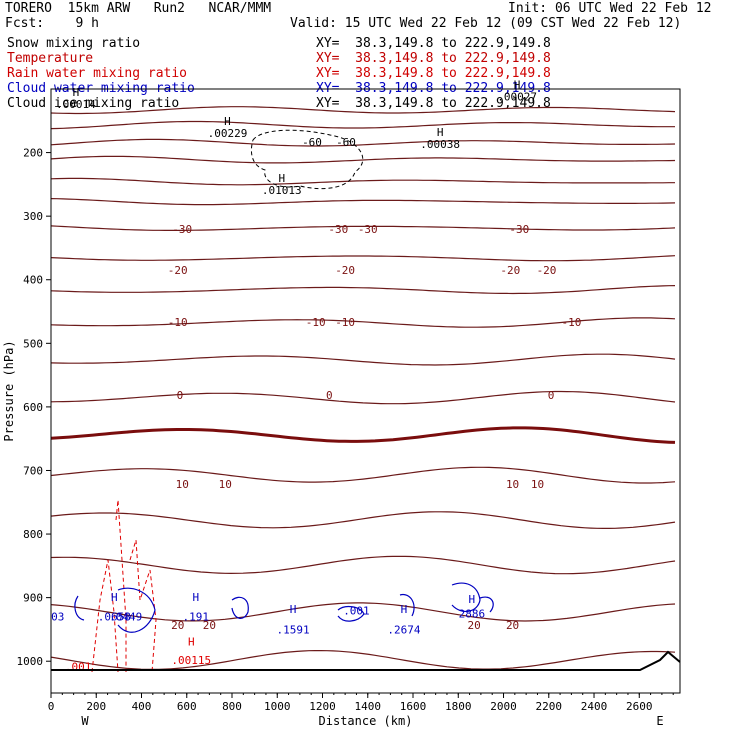 The width and height of the screenshot is (740, 740). I want to click on y-tick-label: 400, so click(33, 280).